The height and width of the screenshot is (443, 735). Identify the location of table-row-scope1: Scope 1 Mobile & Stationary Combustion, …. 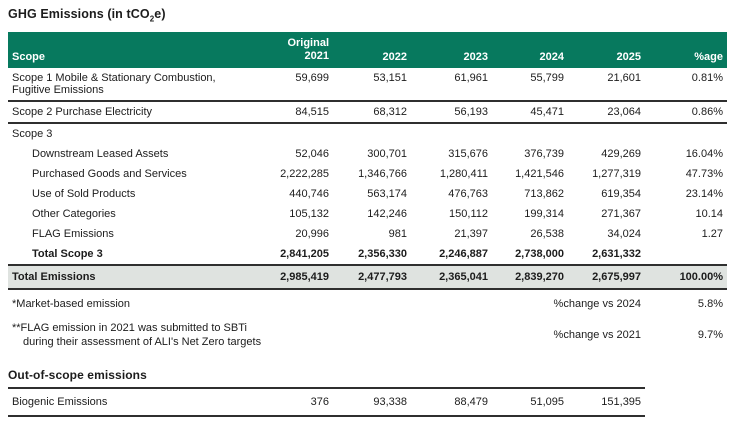
(367, 84).